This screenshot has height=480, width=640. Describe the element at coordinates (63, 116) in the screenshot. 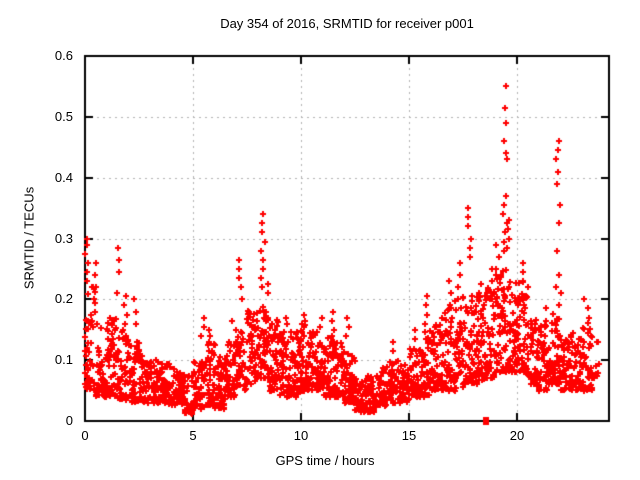

I see `y-tick-label-0.5: 0.5` at that location.